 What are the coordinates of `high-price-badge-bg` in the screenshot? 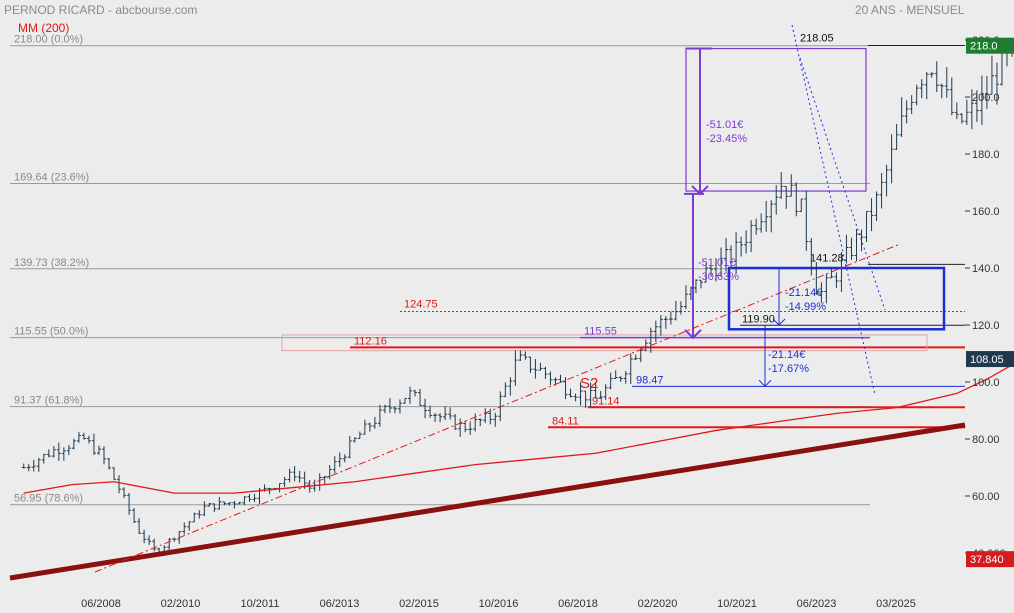 It's located at (990, 45).